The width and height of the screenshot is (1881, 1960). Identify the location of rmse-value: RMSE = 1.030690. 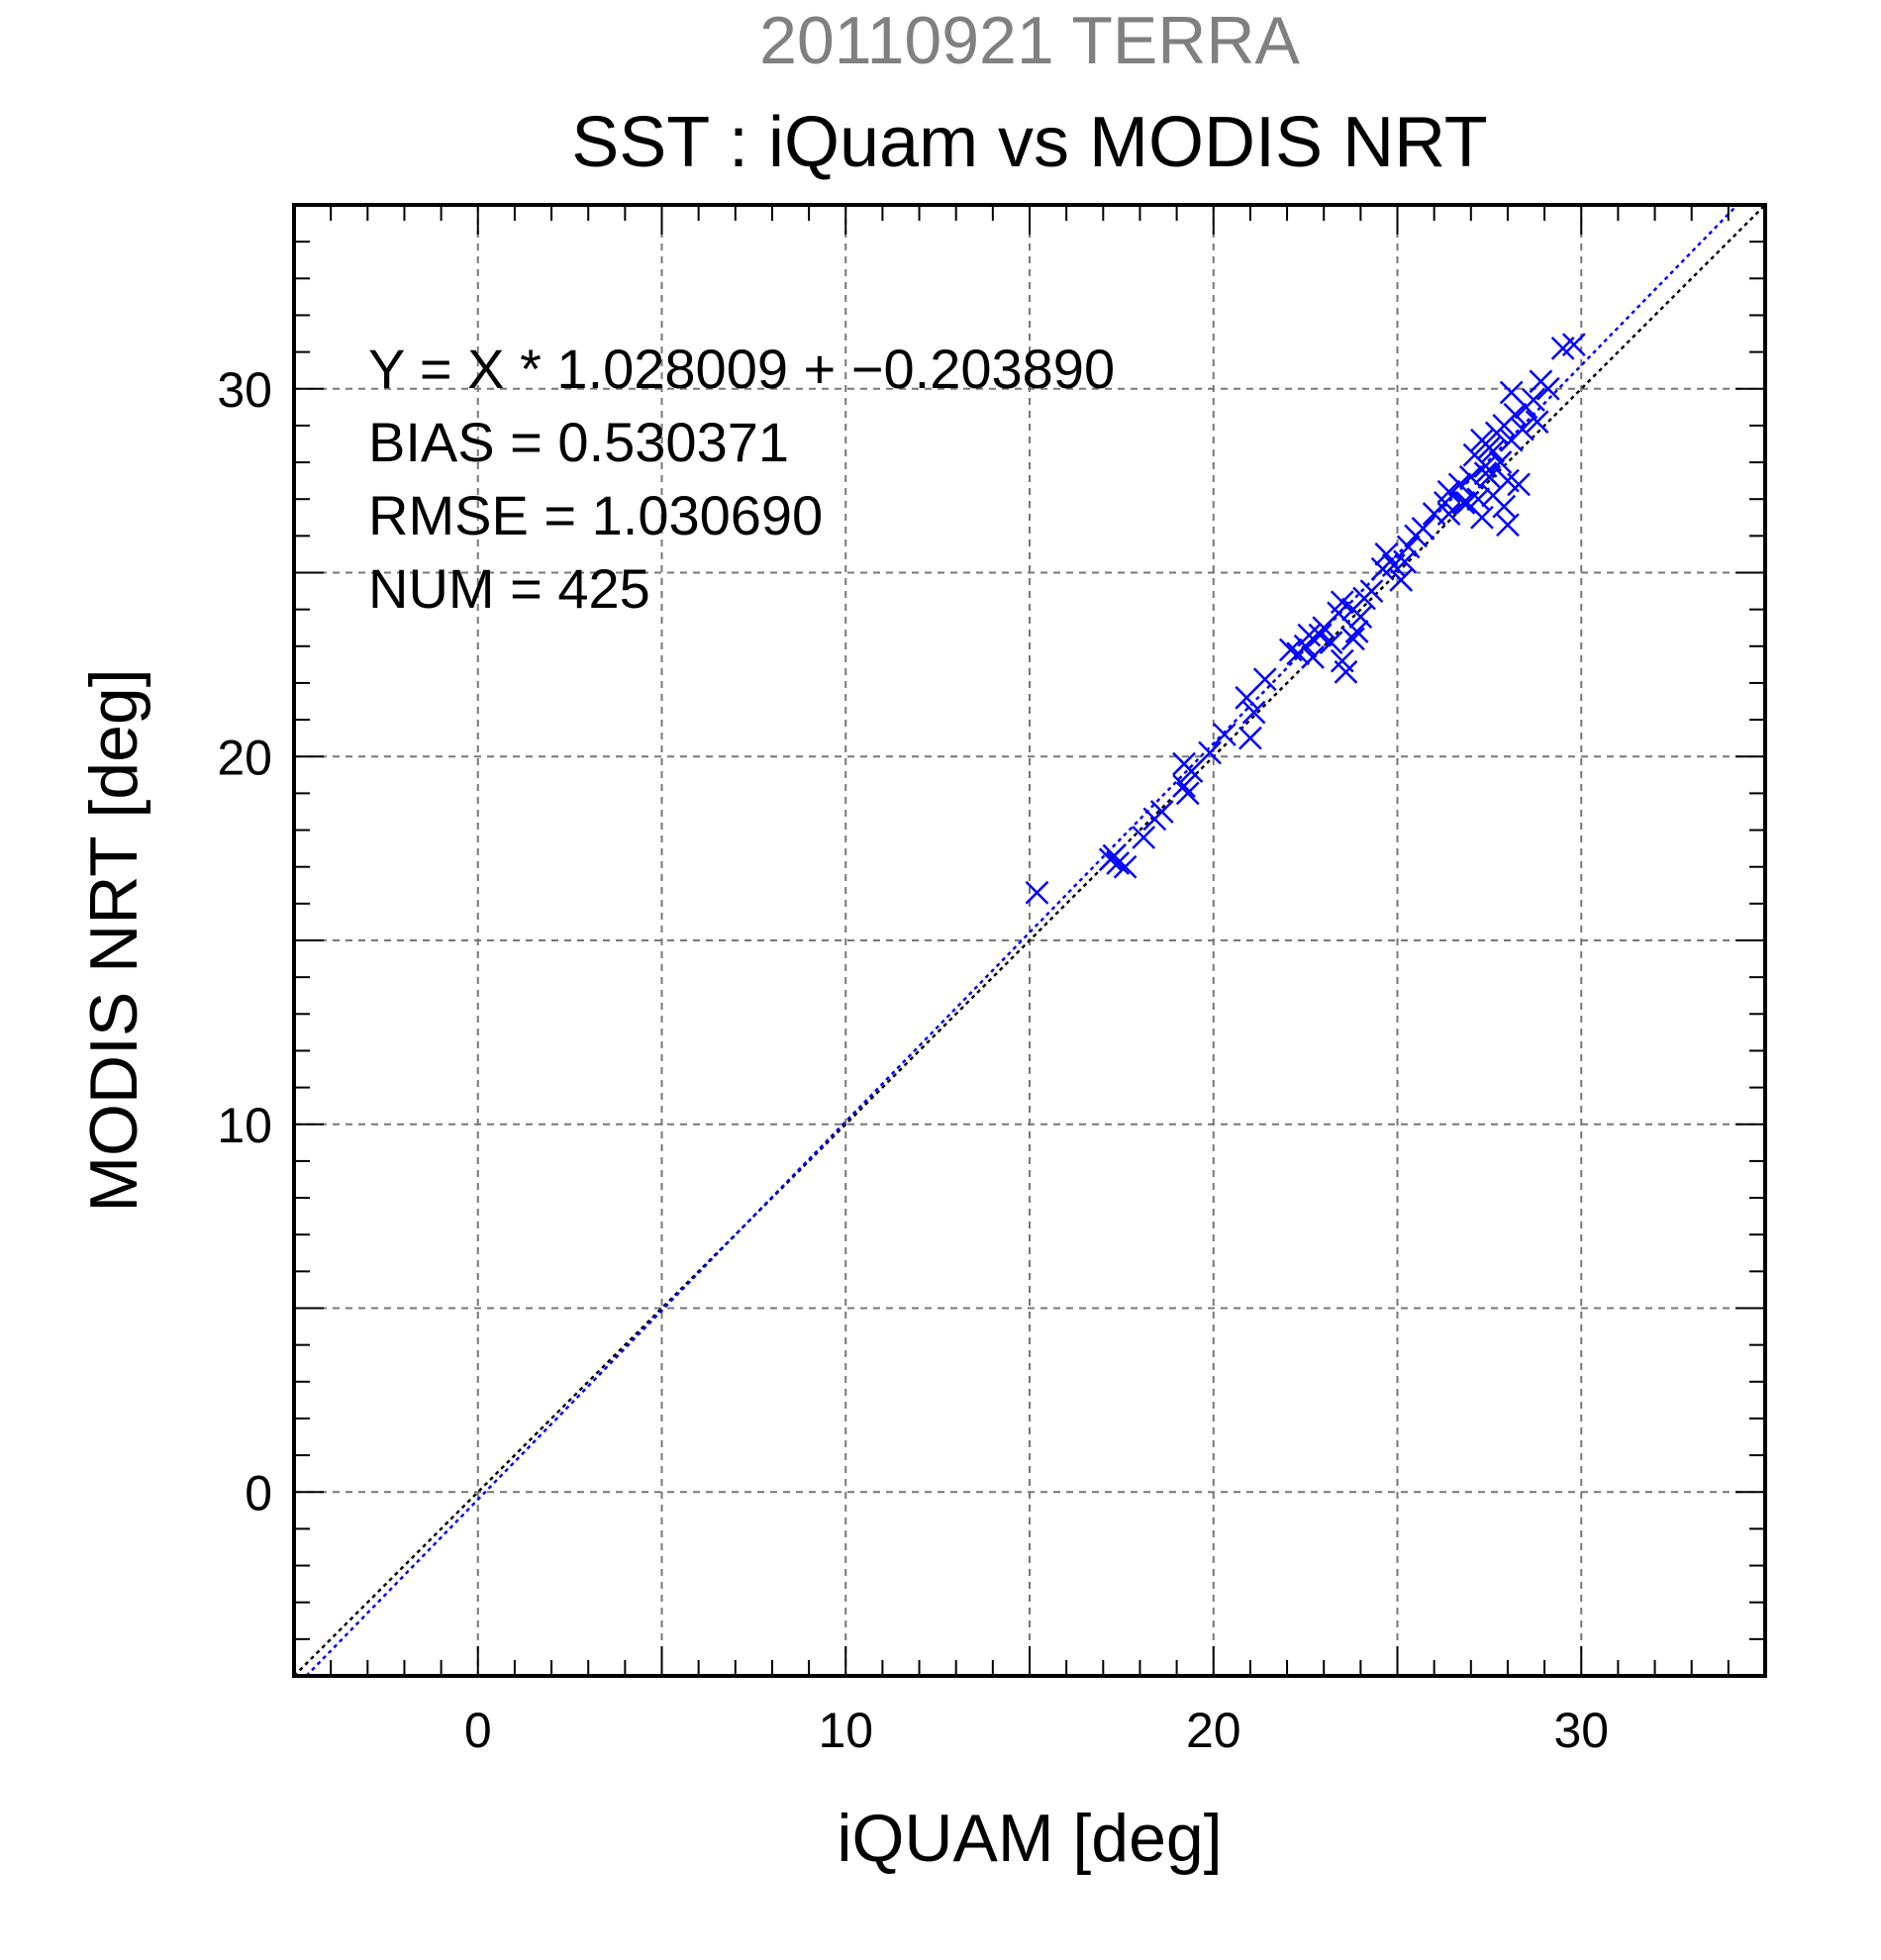
(595, 515).